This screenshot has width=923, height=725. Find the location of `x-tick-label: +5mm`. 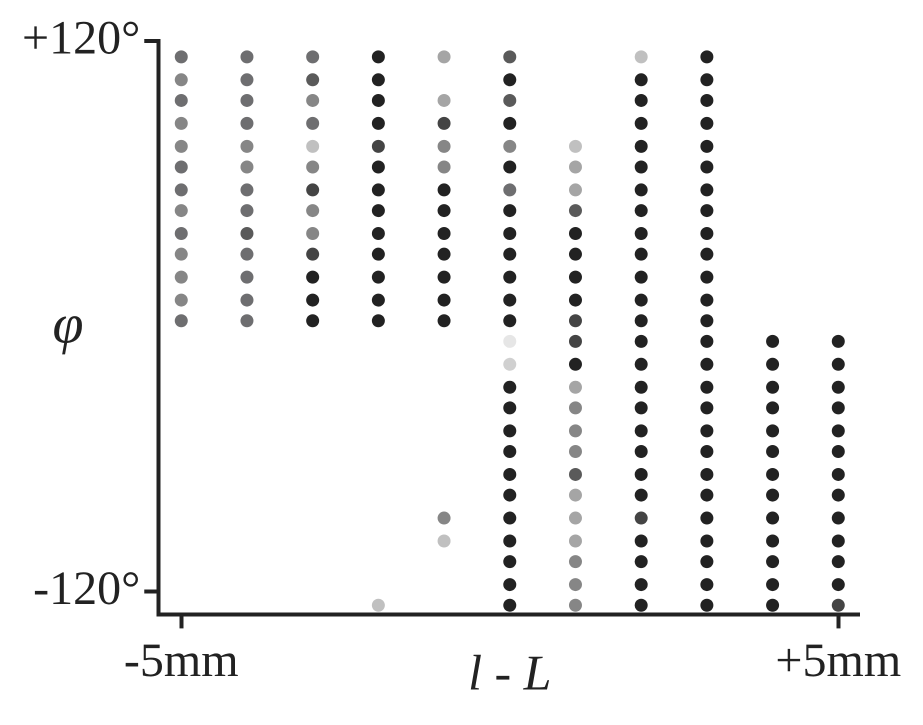

x-tick-label: +5mm is located at coordinates (838, 660).